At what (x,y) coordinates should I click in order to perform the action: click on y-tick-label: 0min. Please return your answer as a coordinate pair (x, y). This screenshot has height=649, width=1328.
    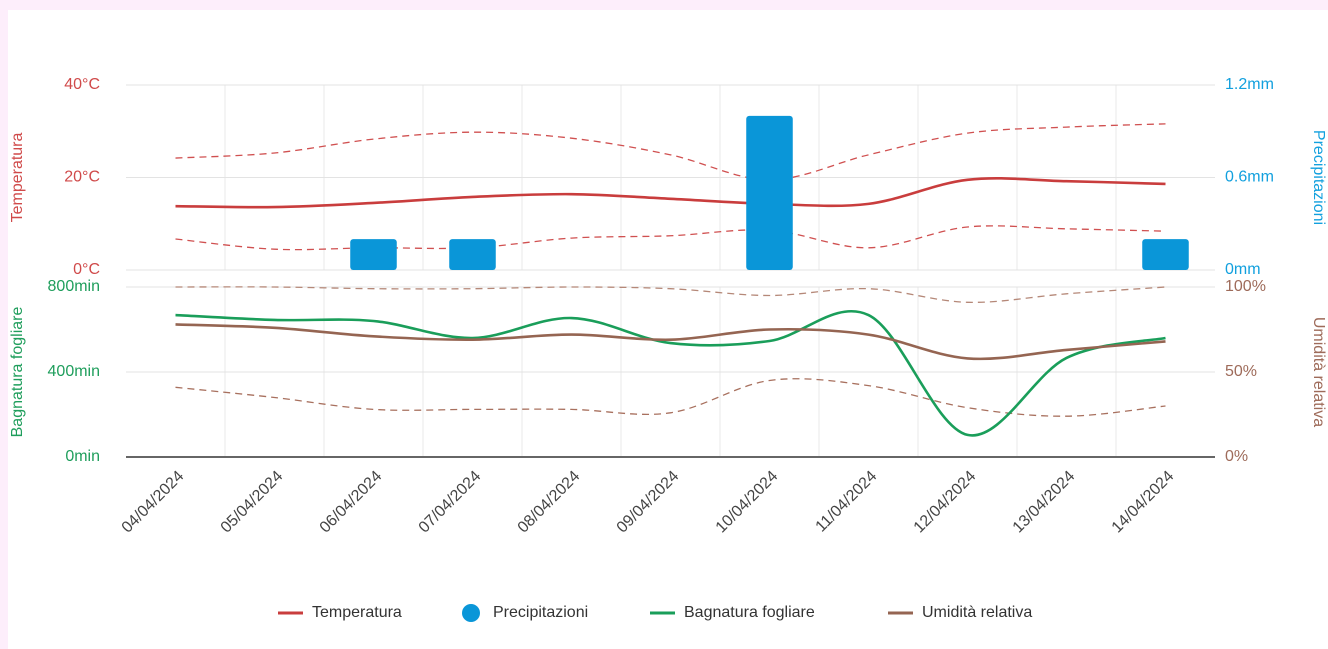
    Looking at the image, I should click on (82, 456).